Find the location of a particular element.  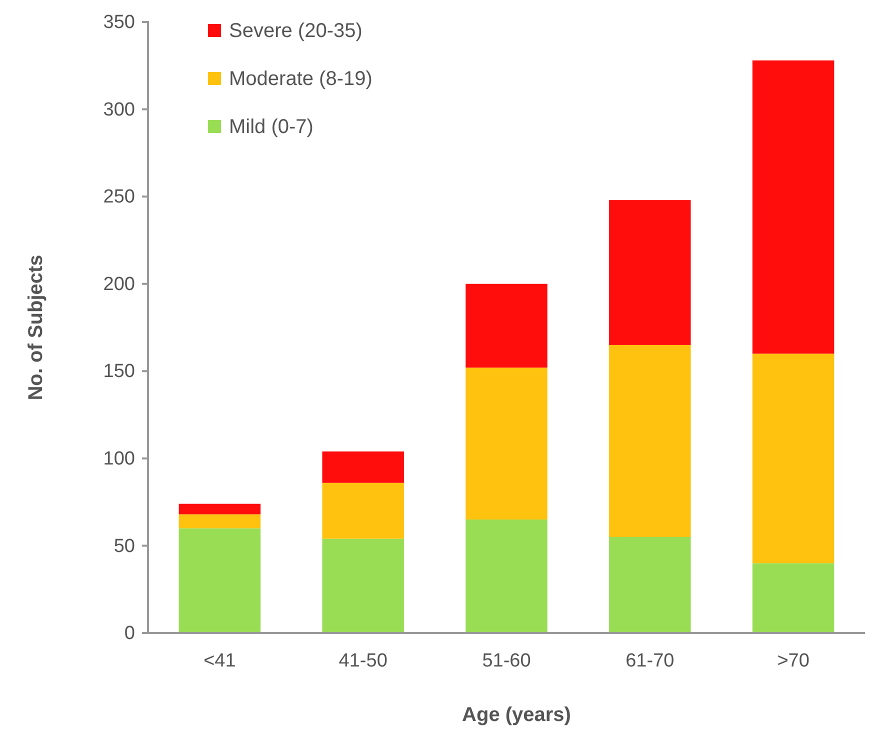

x-tick-label: 51-60 is located at coordinates (506, 661).